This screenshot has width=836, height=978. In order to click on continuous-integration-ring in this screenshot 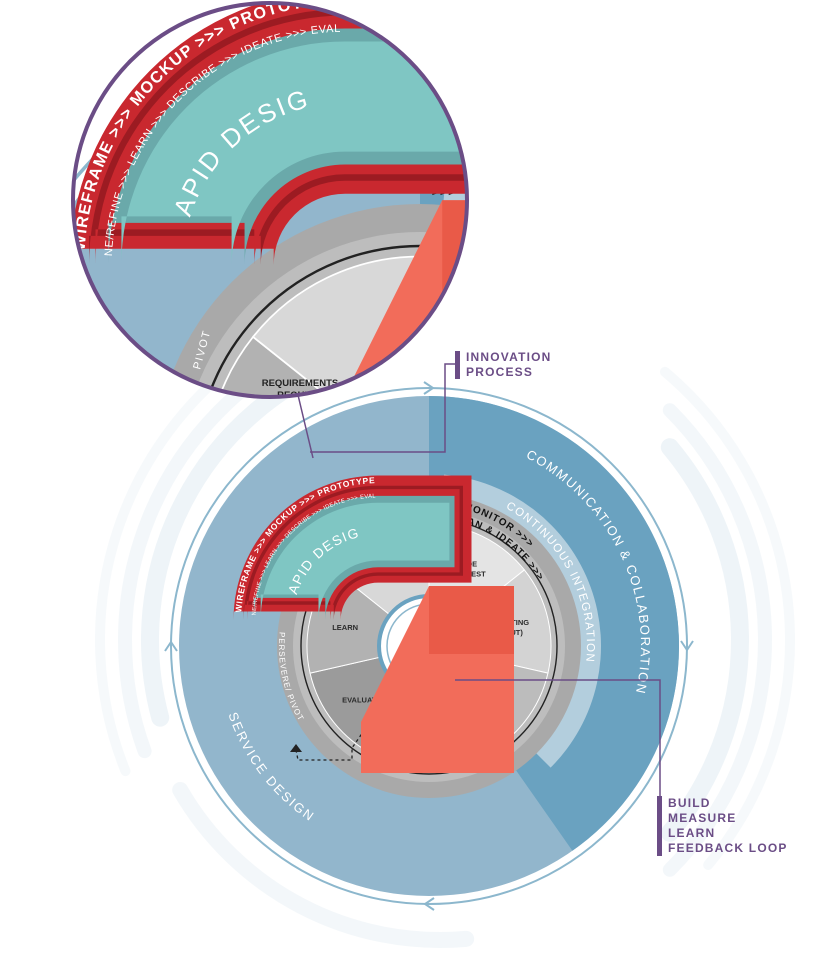, I will do `click(521, 621)`.